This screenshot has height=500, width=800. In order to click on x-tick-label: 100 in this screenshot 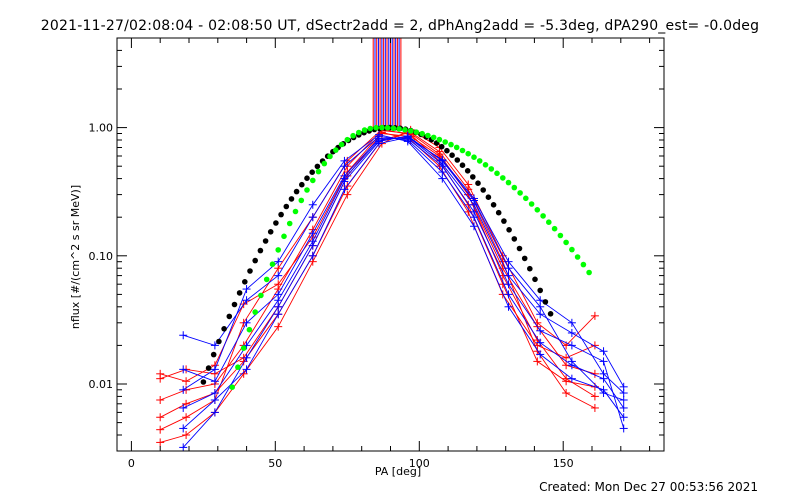, I will do `click(419, 463)`.